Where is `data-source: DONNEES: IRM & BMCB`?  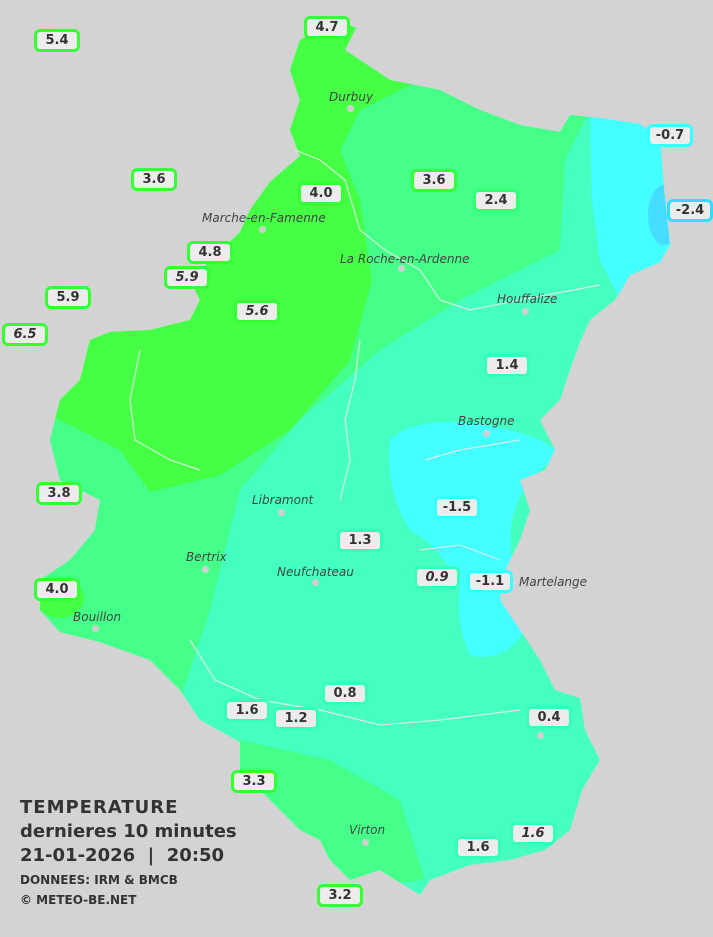 data-source: DONNEES: IRM & BMCB is located at coordinates (99, 880).